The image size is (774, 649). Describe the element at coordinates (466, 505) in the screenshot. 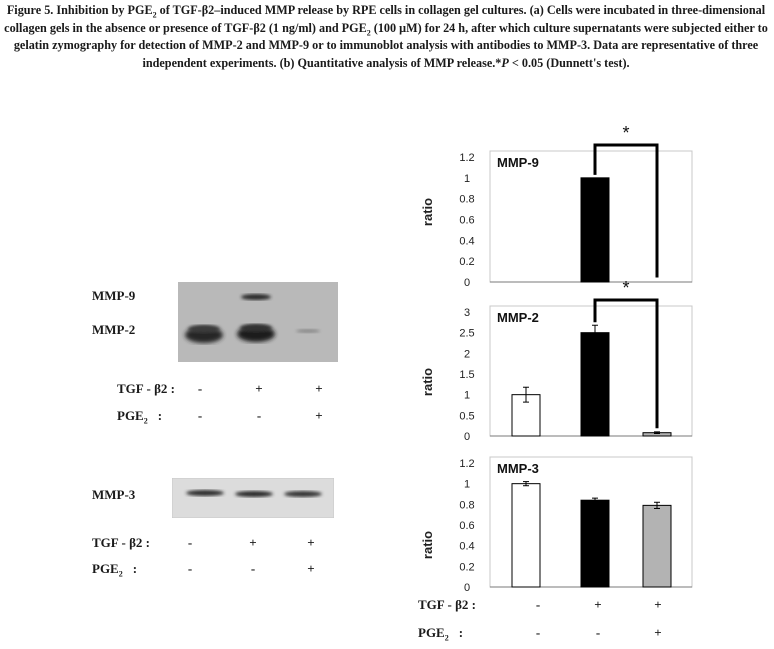

I see `mmp3-ytick-4: 0.8` at that location.